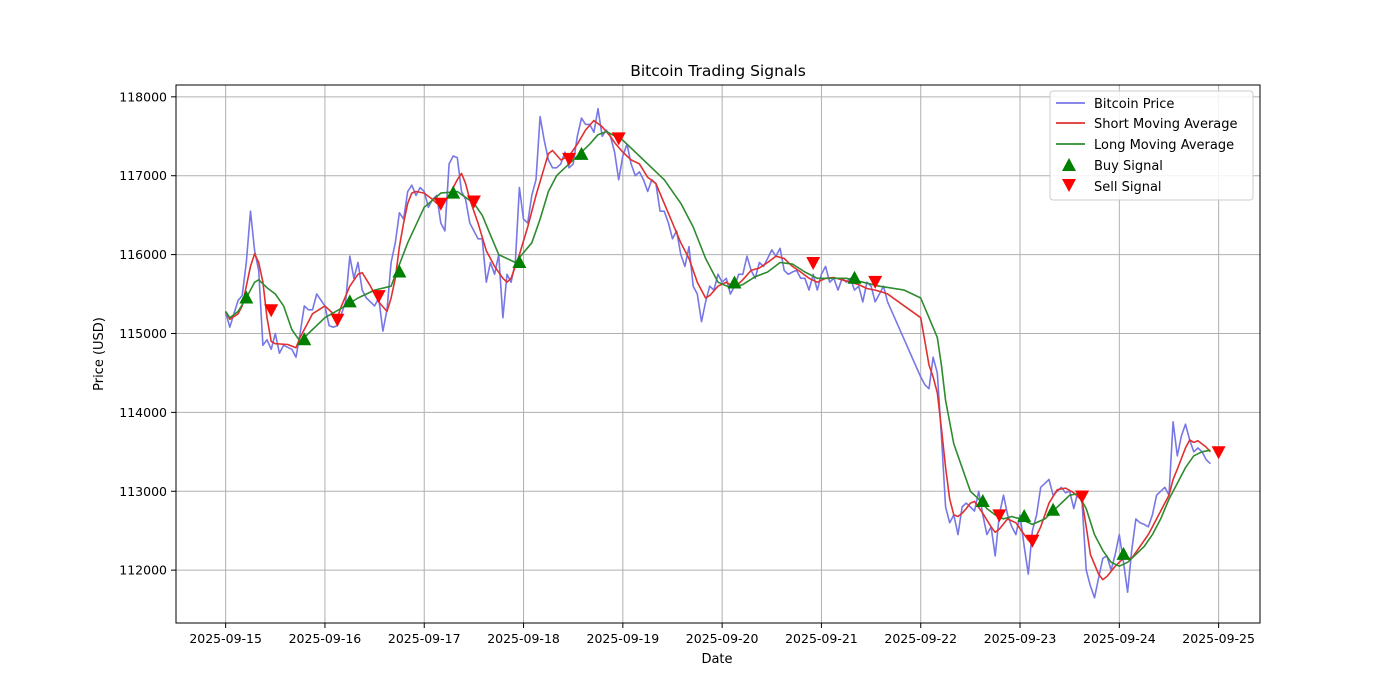  Describe the element at coordinates (424, 638) in the screenshot. I see `x-tick-label: 2025-09-17` at that location.